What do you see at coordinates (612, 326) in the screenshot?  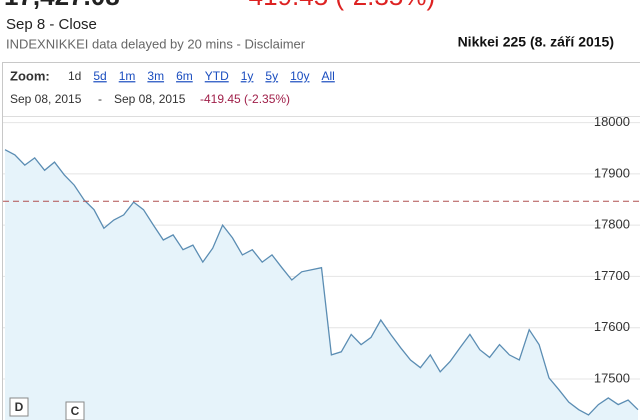 I see `y-tick-label: 17600` at bounding box center [612, 326].